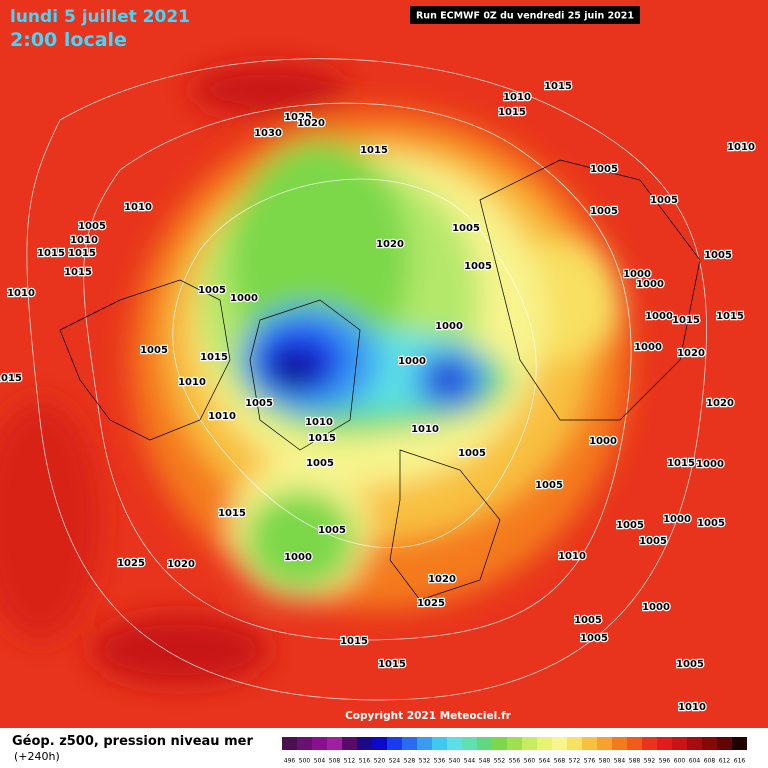  What do you see at coordinates (740, 761) in the screenshot?
I see `scale-label: 616` at bounding box center [740, 761].